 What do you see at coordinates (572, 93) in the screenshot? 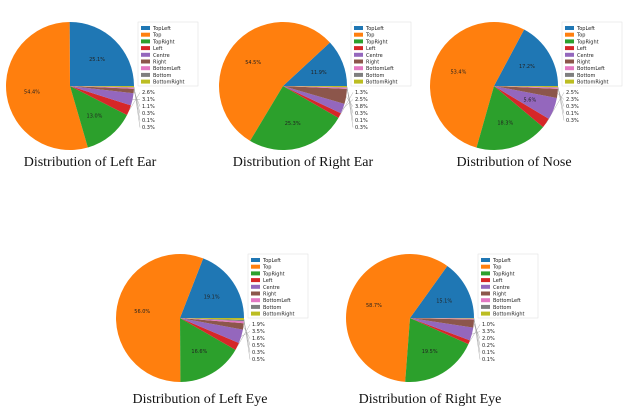
I see `pie-slice-label: 2.5%` at bounding box center [572, 93].